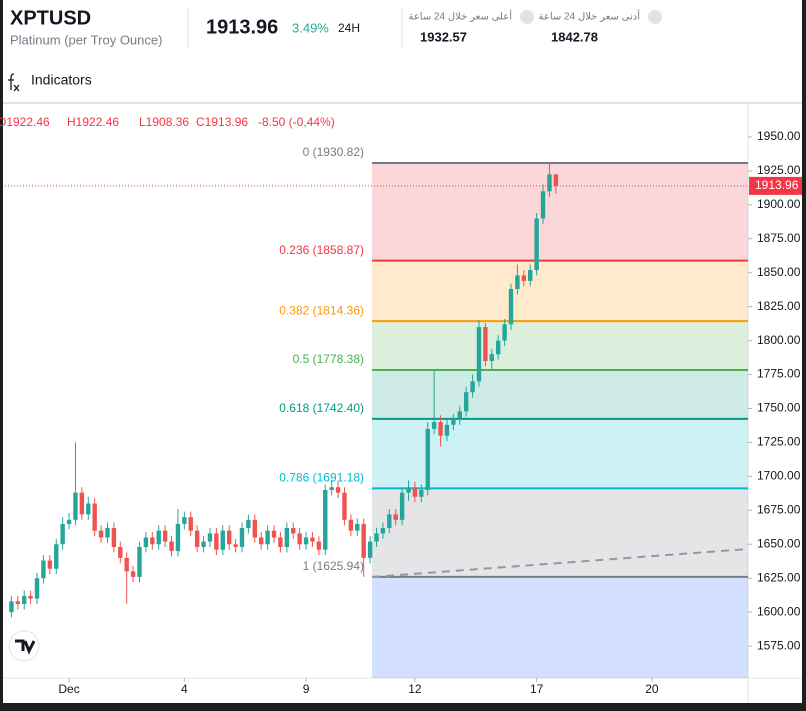 The width and height of the screenshot is (806, 711). Describe the element at coordinates (460, 16) in the screenshot. I see `stat-label: أعلى سعر خلال 24 ساعة` at that location.